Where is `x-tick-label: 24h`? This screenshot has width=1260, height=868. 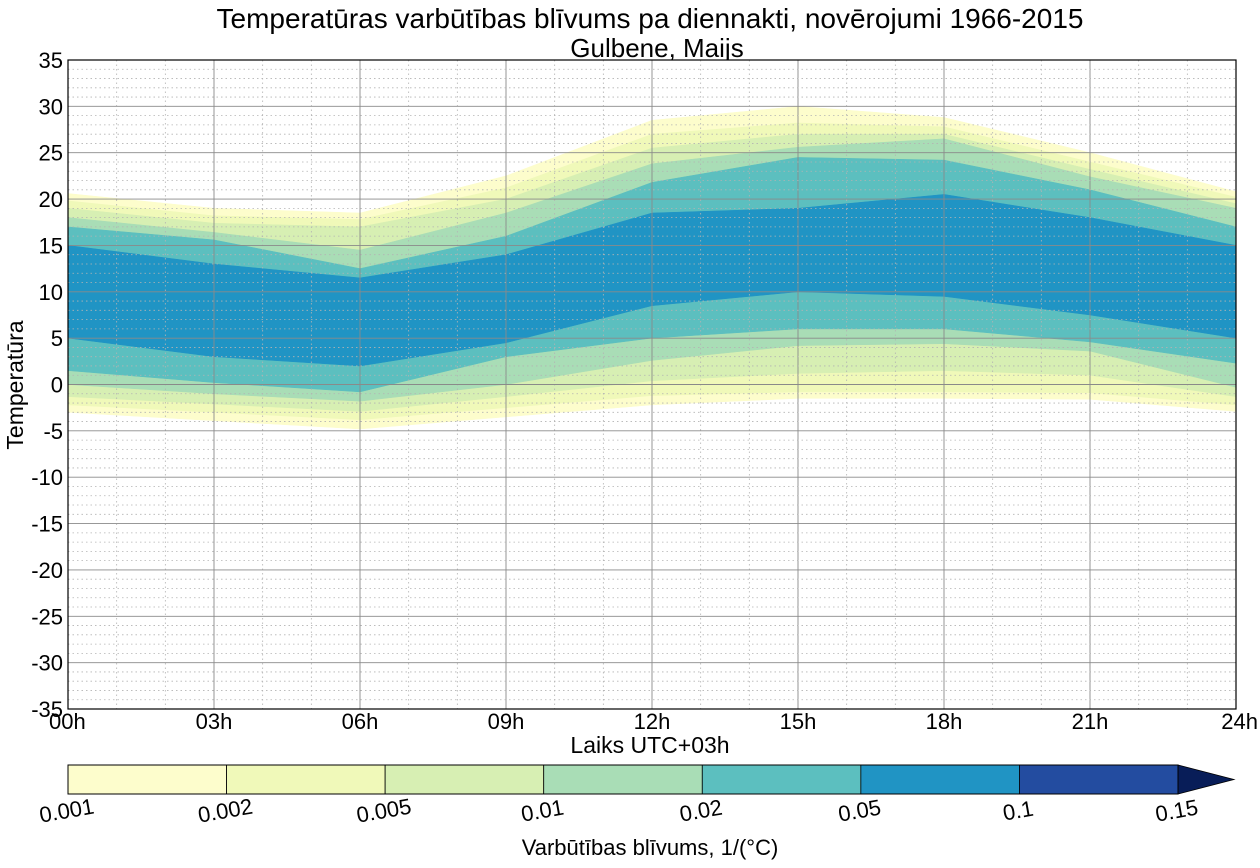 x-tick-label: 24h is located at coordinates (1239, 721).